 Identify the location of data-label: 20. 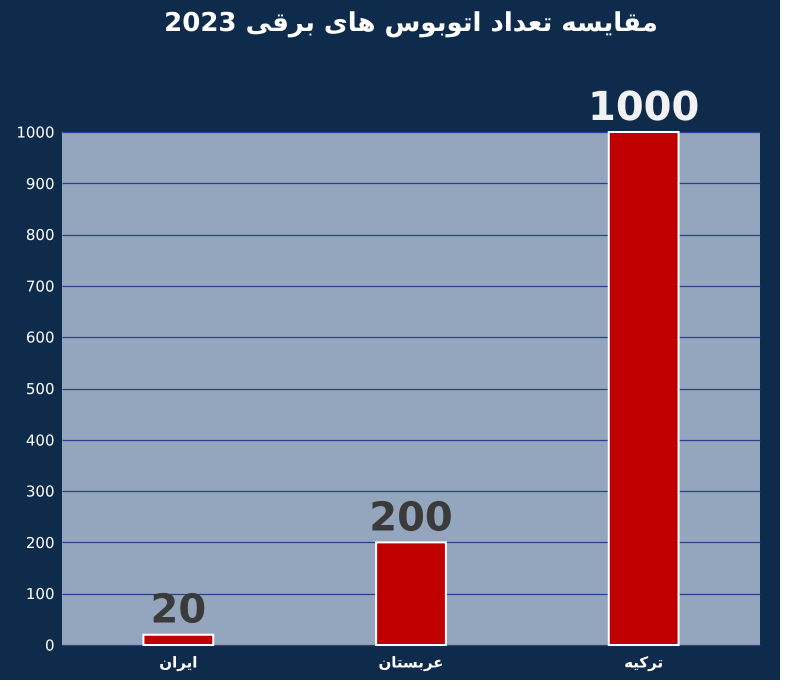
(178, 609).